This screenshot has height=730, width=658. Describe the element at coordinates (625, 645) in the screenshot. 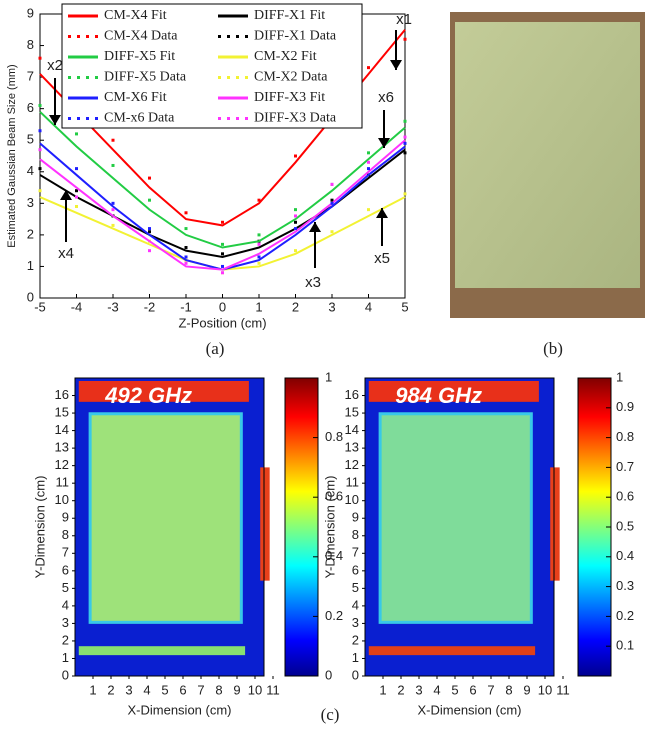

I see `colorbar-tick-label: 0.1` at that location.